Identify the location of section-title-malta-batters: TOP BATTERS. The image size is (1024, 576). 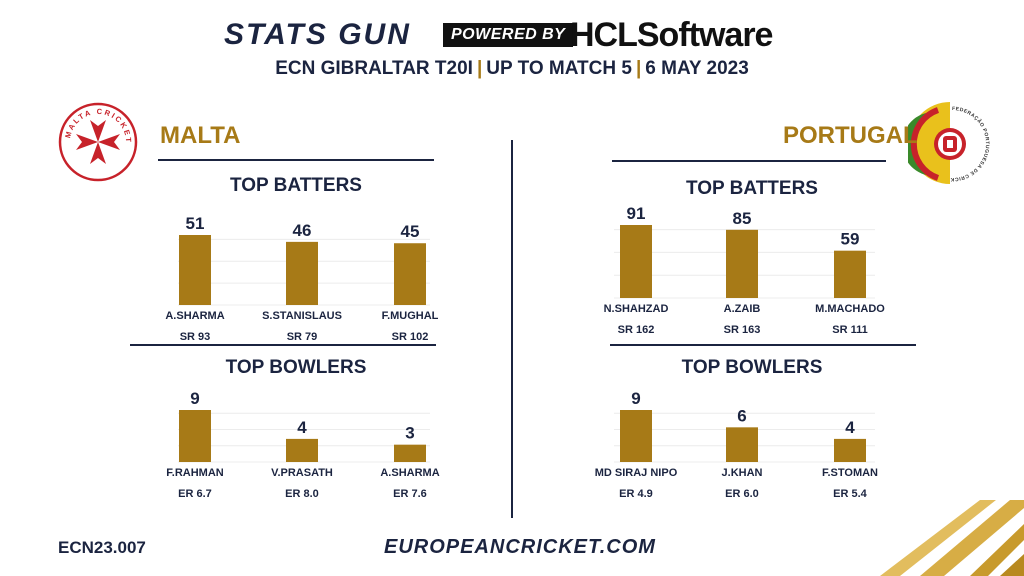
(296, 185).